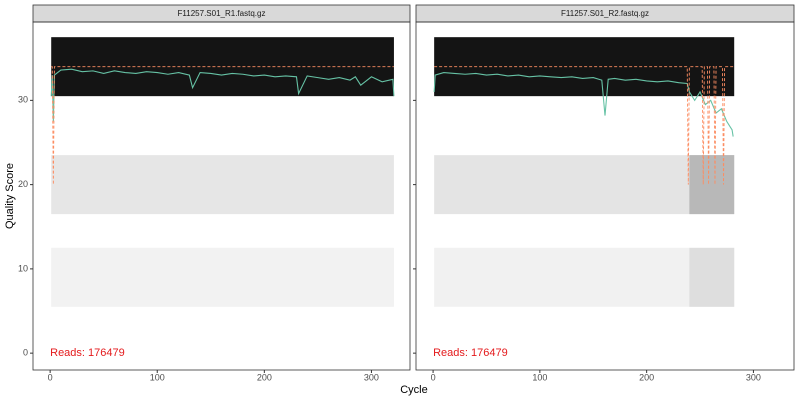 The image size is (800, 405). Describe the element at coordinates (23, 100) in the screenshot. I see `y-tick-label: 30` at that location.